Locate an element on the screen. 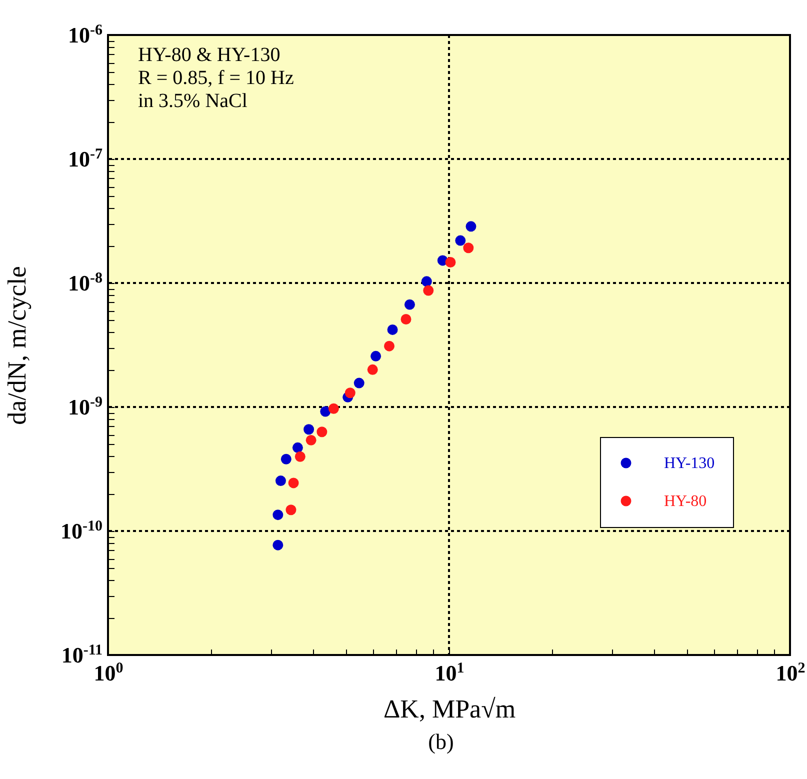 The height and width of the screenshot is (779, 807). y-tick-label: 10$^{-9}$ is located at coordinates (85, 407).